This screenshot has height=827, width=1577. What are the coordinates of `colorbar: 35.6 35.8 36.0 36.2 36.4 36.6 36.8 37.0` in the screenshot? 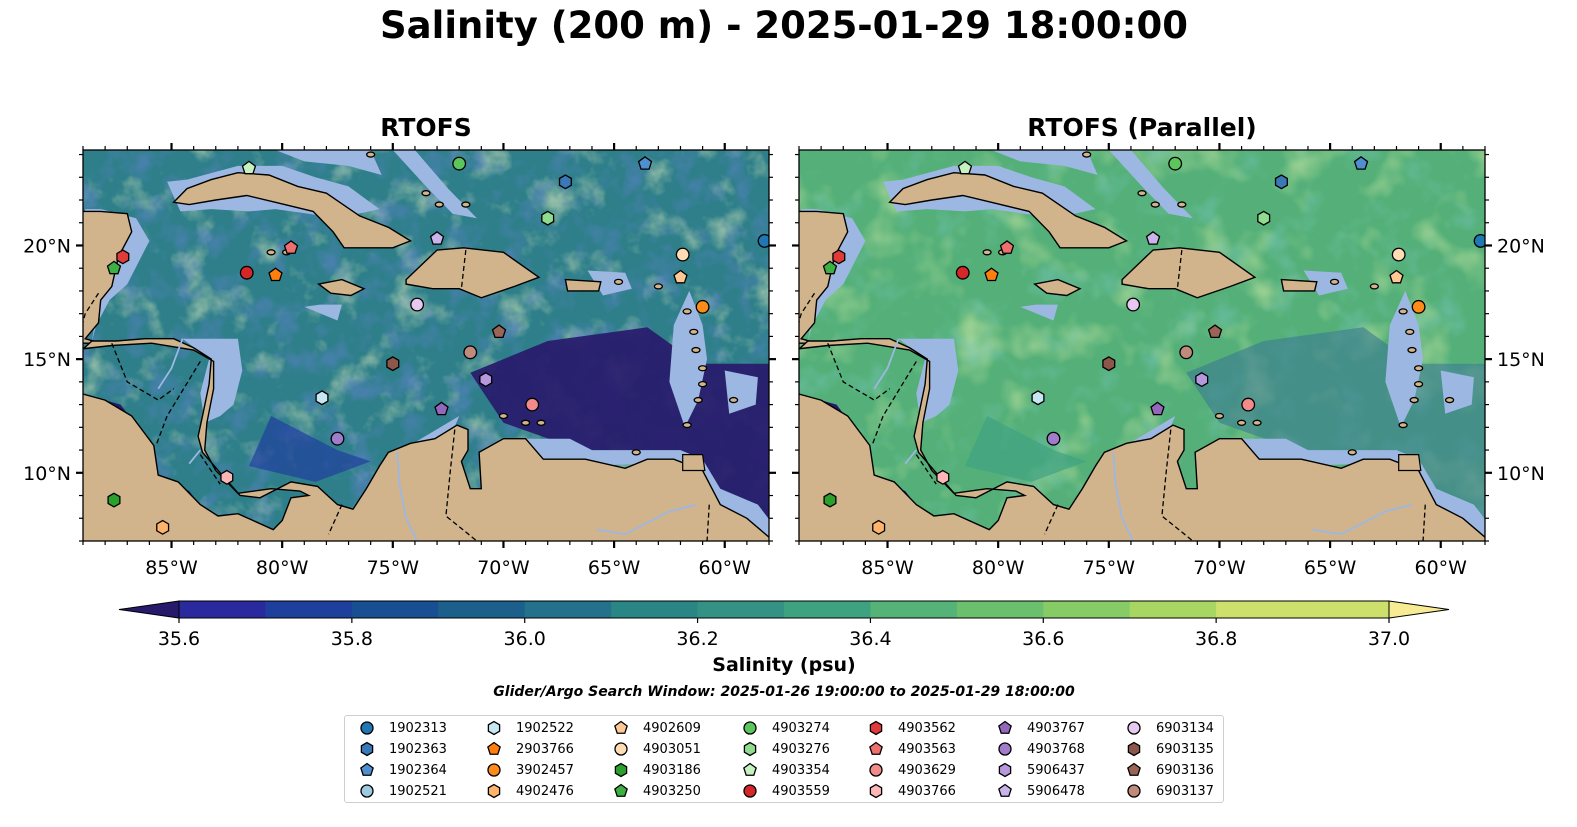 It's located at (784, 625).